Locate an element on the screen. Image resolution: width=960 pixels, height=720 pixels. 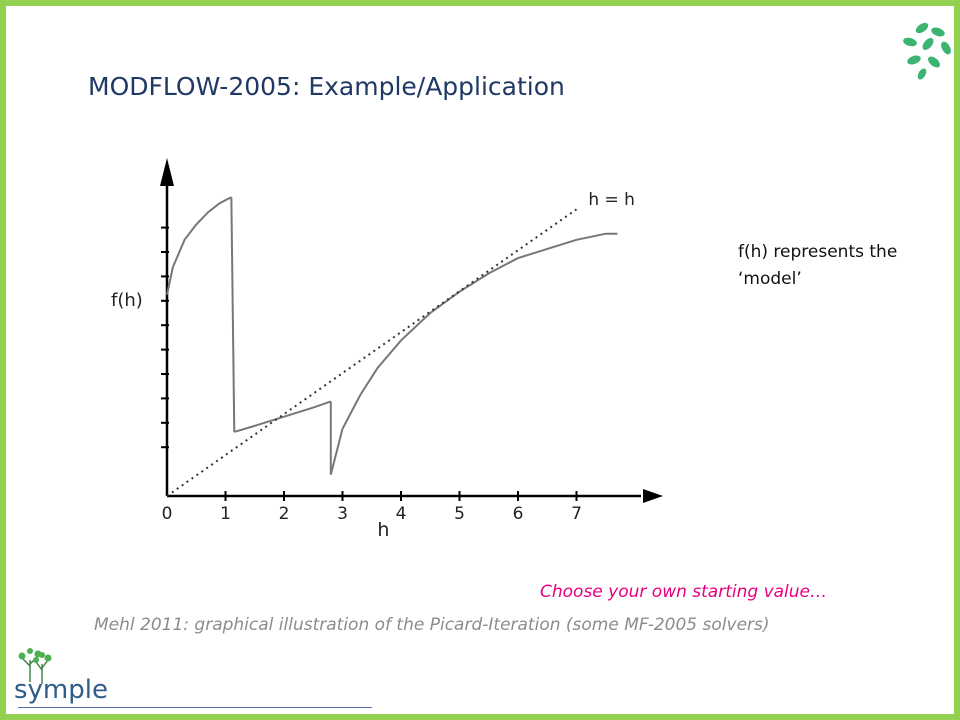
x-axis-label: h is located at coordinates (383, 530).